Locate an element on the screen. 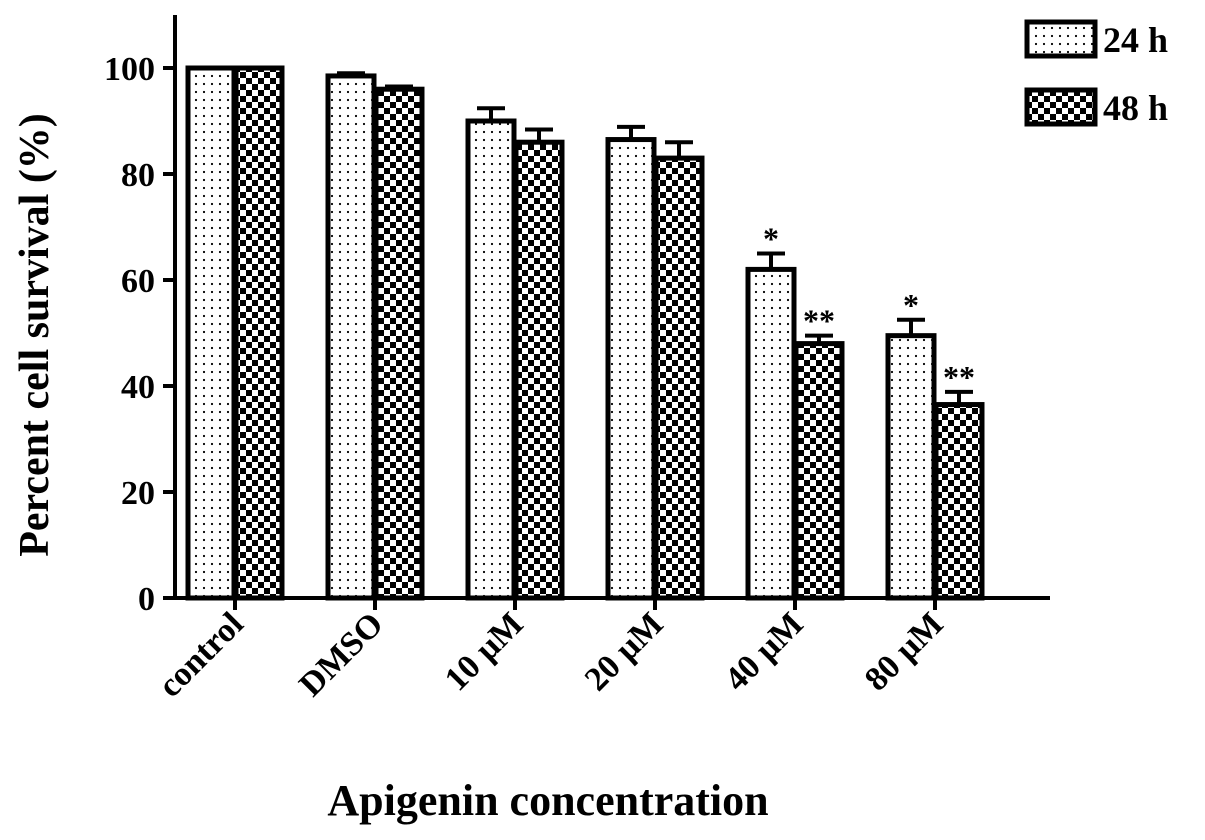  y-axis-title: Percent cell survival (%) is located at coordinates (35, 335).